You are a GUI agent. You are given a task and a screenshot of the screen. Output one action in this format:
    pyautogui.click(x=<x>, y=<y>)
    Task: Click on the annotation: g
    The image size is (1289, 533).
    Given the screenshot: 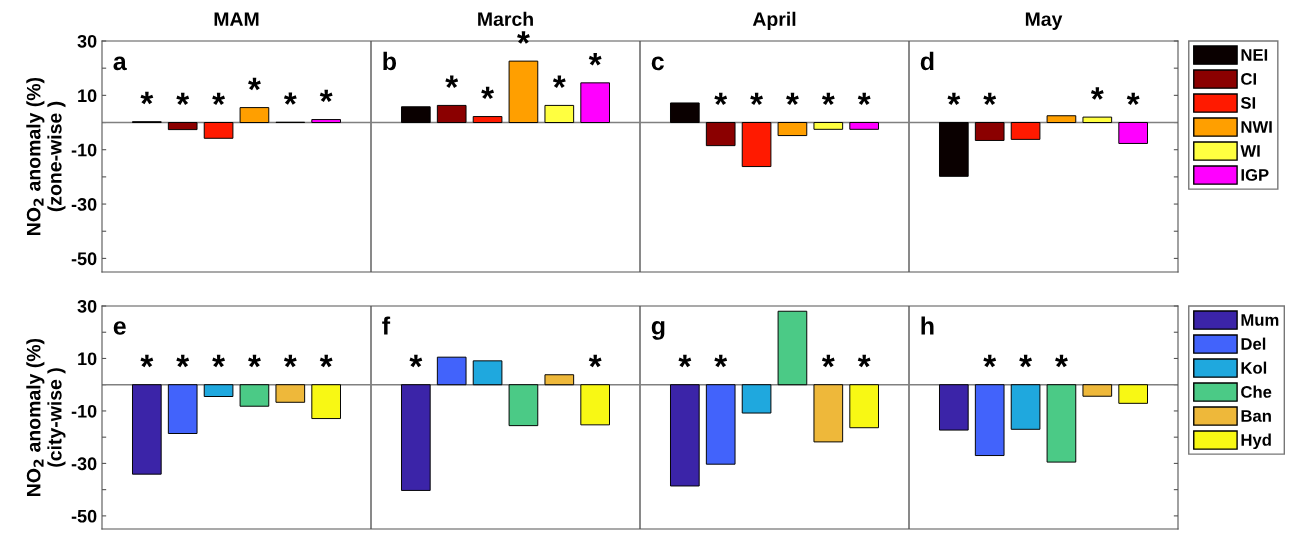 What is the action you would take?
    pyautogui.click(x=658, y=330)
    